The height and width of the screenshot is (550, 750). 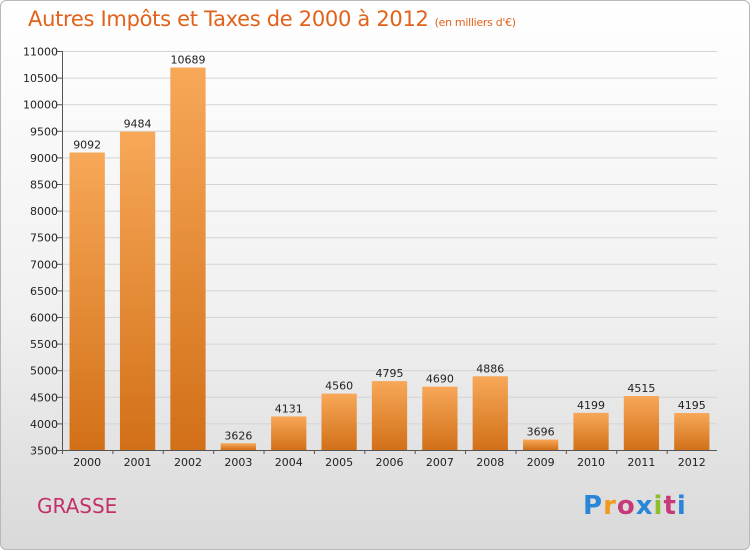 What do you see at coordinates (490, 368) in the screenshot?
I see `bar-value-label: 4886` at bounding box center [490, 368].